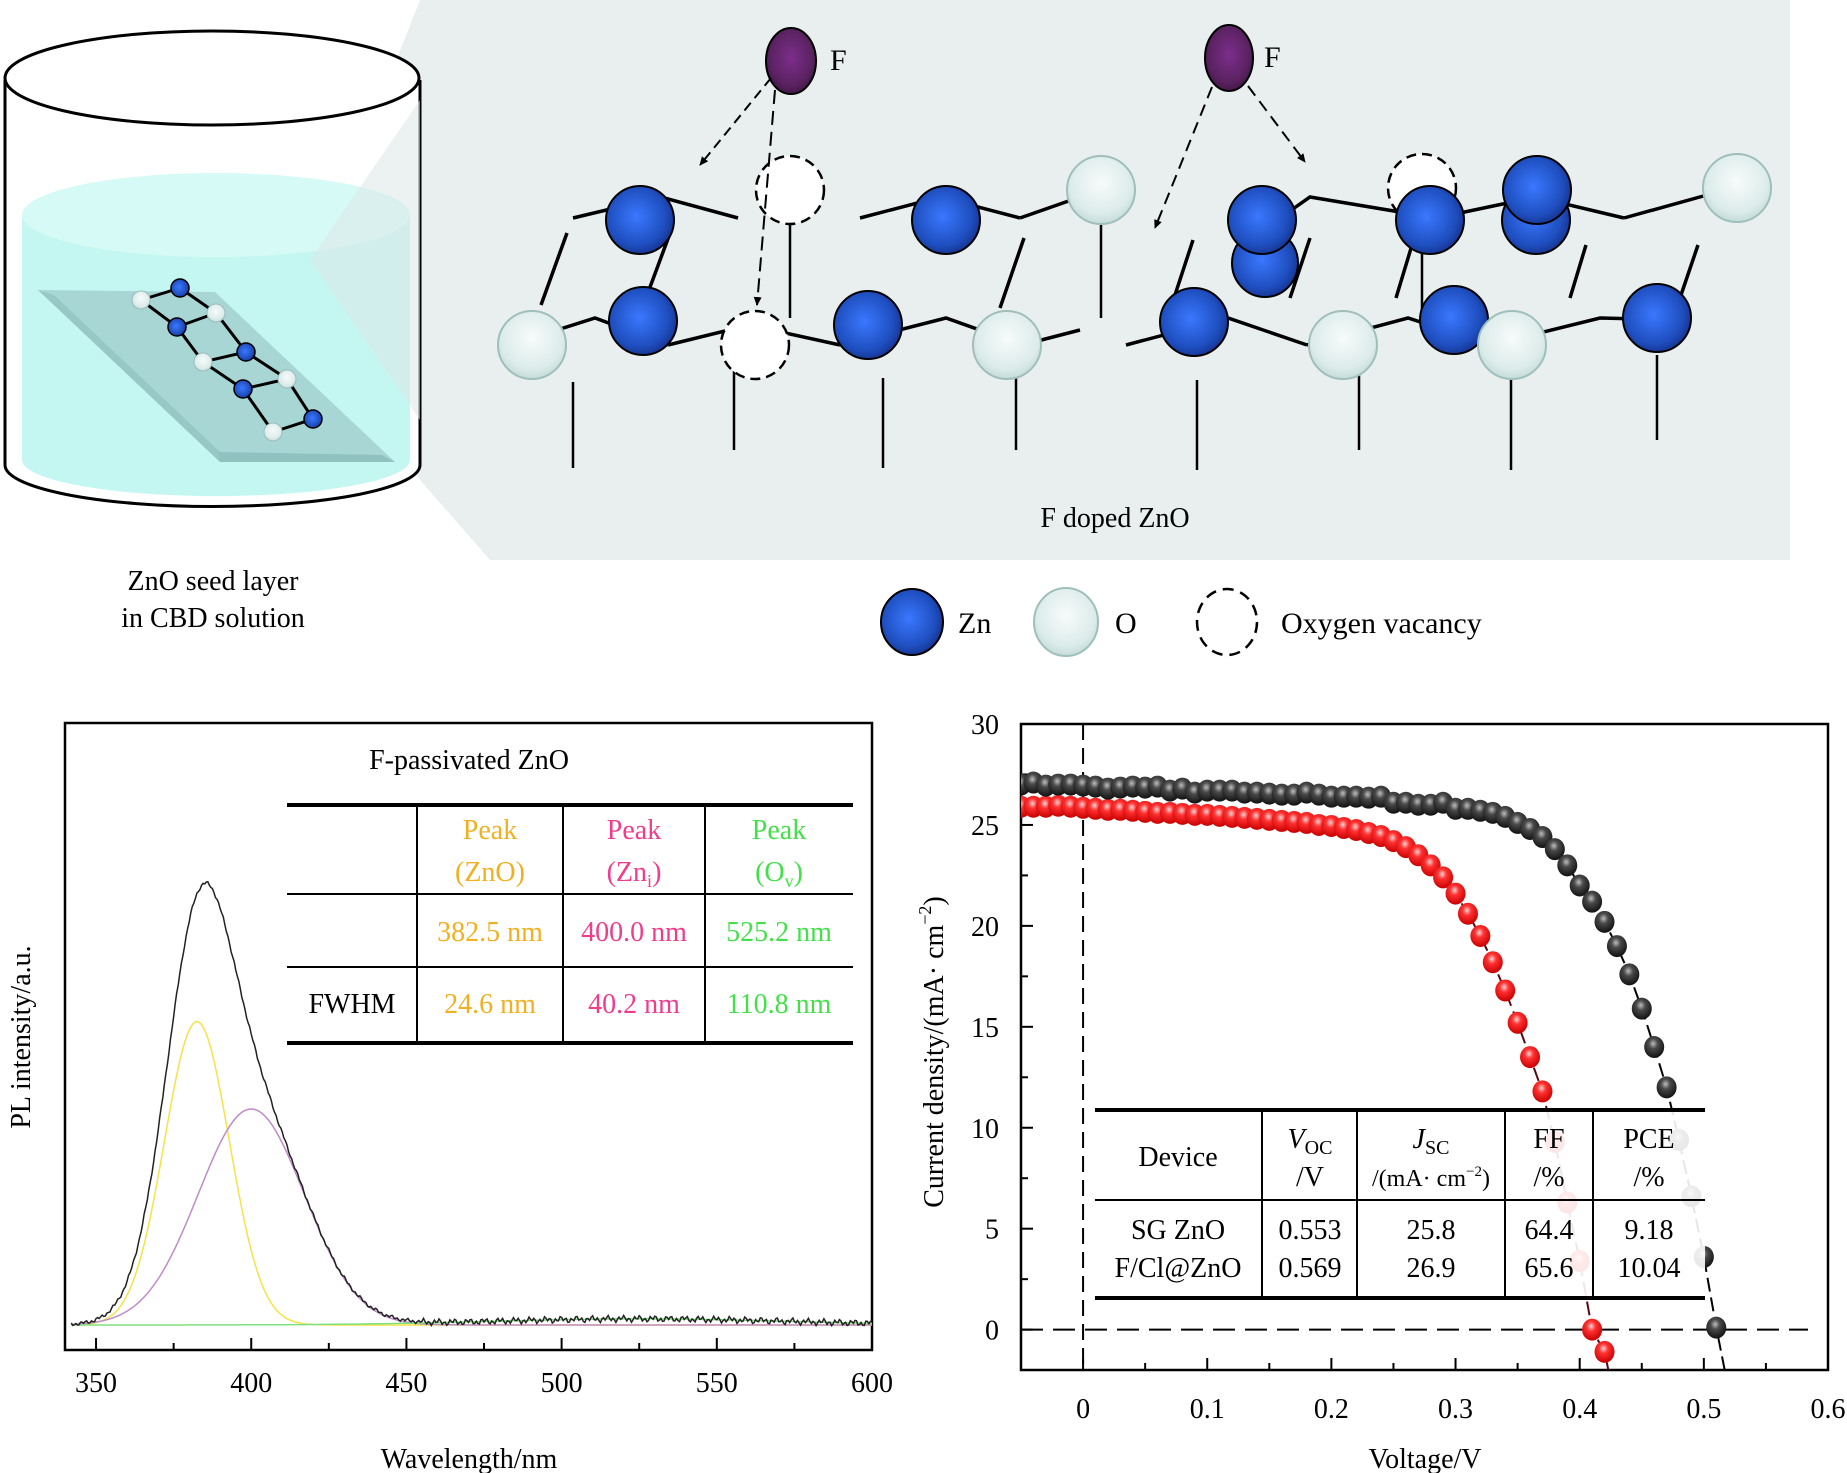 This screenshot has width=1847, height=1473. What do you see at coordinates (1648, 1139) in the screenshot?
I see `header-pce: PCE` at bounding box center [1648, 1139].